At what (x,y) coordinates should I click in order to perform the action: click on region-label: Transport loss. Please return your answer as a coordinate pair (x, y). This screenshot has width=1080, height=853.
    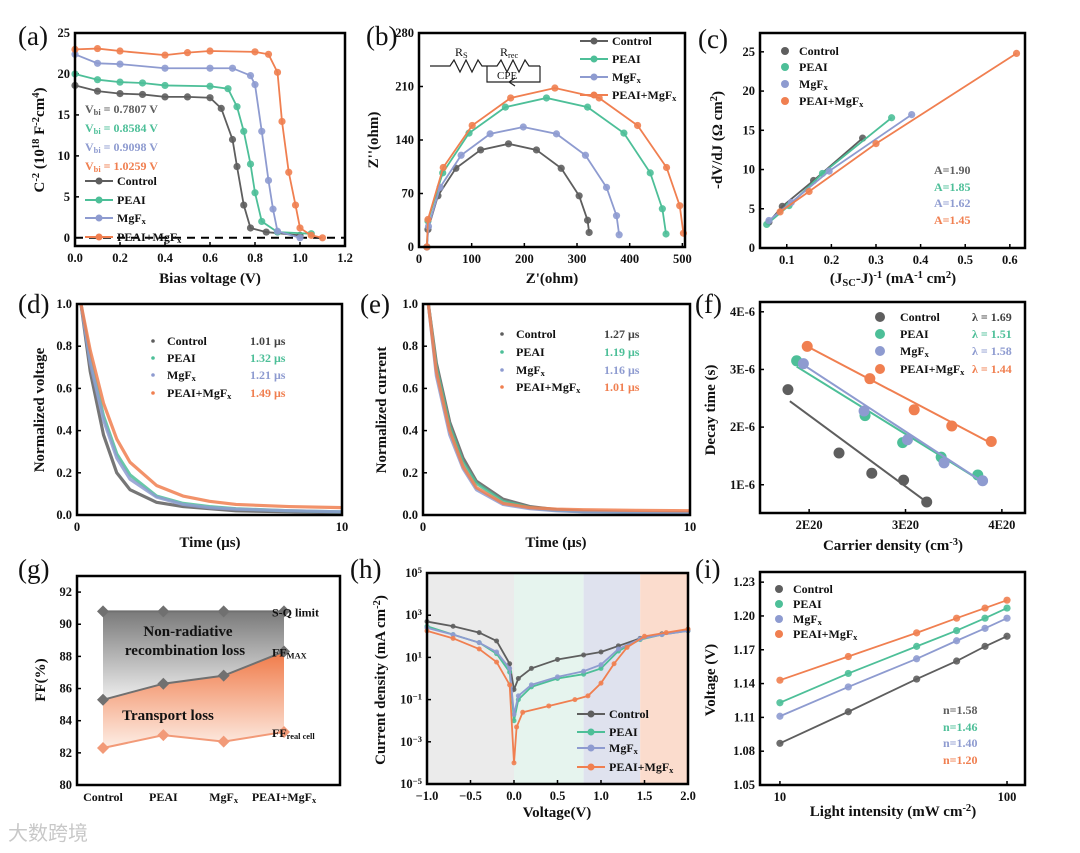
    Looking at the image, I should click on (168, 716).